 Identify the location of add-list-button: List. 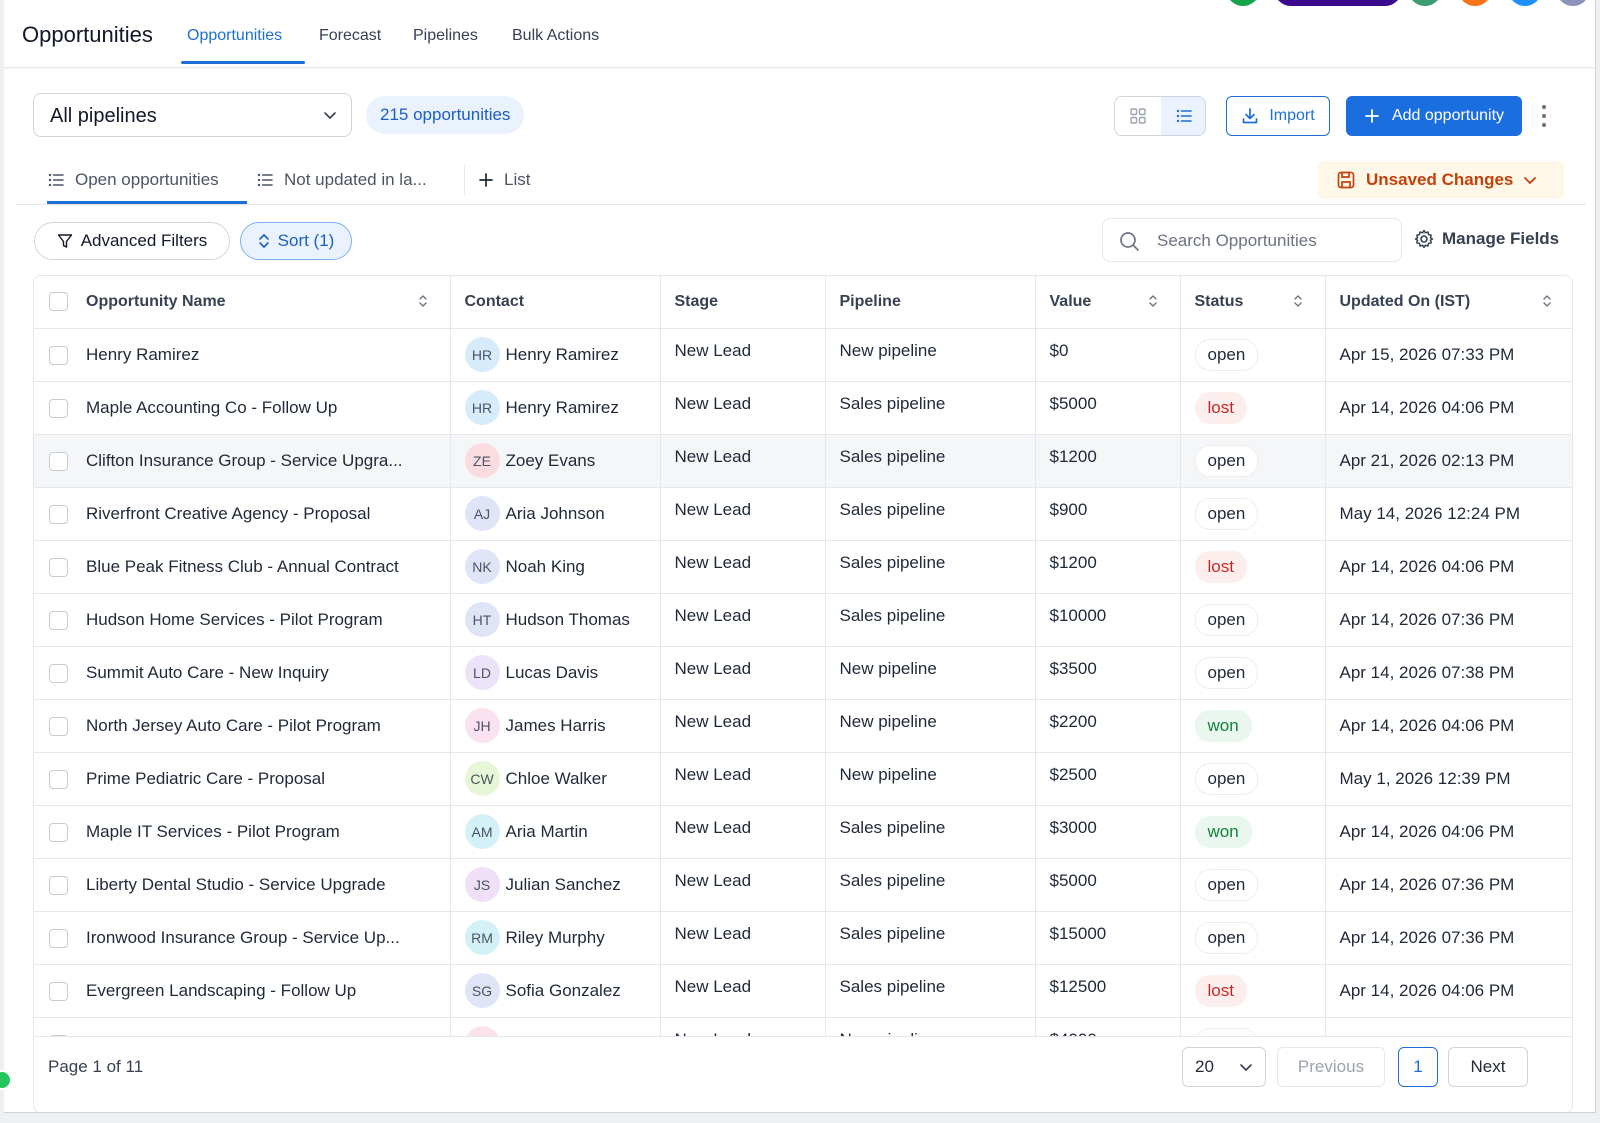
(504, 180).